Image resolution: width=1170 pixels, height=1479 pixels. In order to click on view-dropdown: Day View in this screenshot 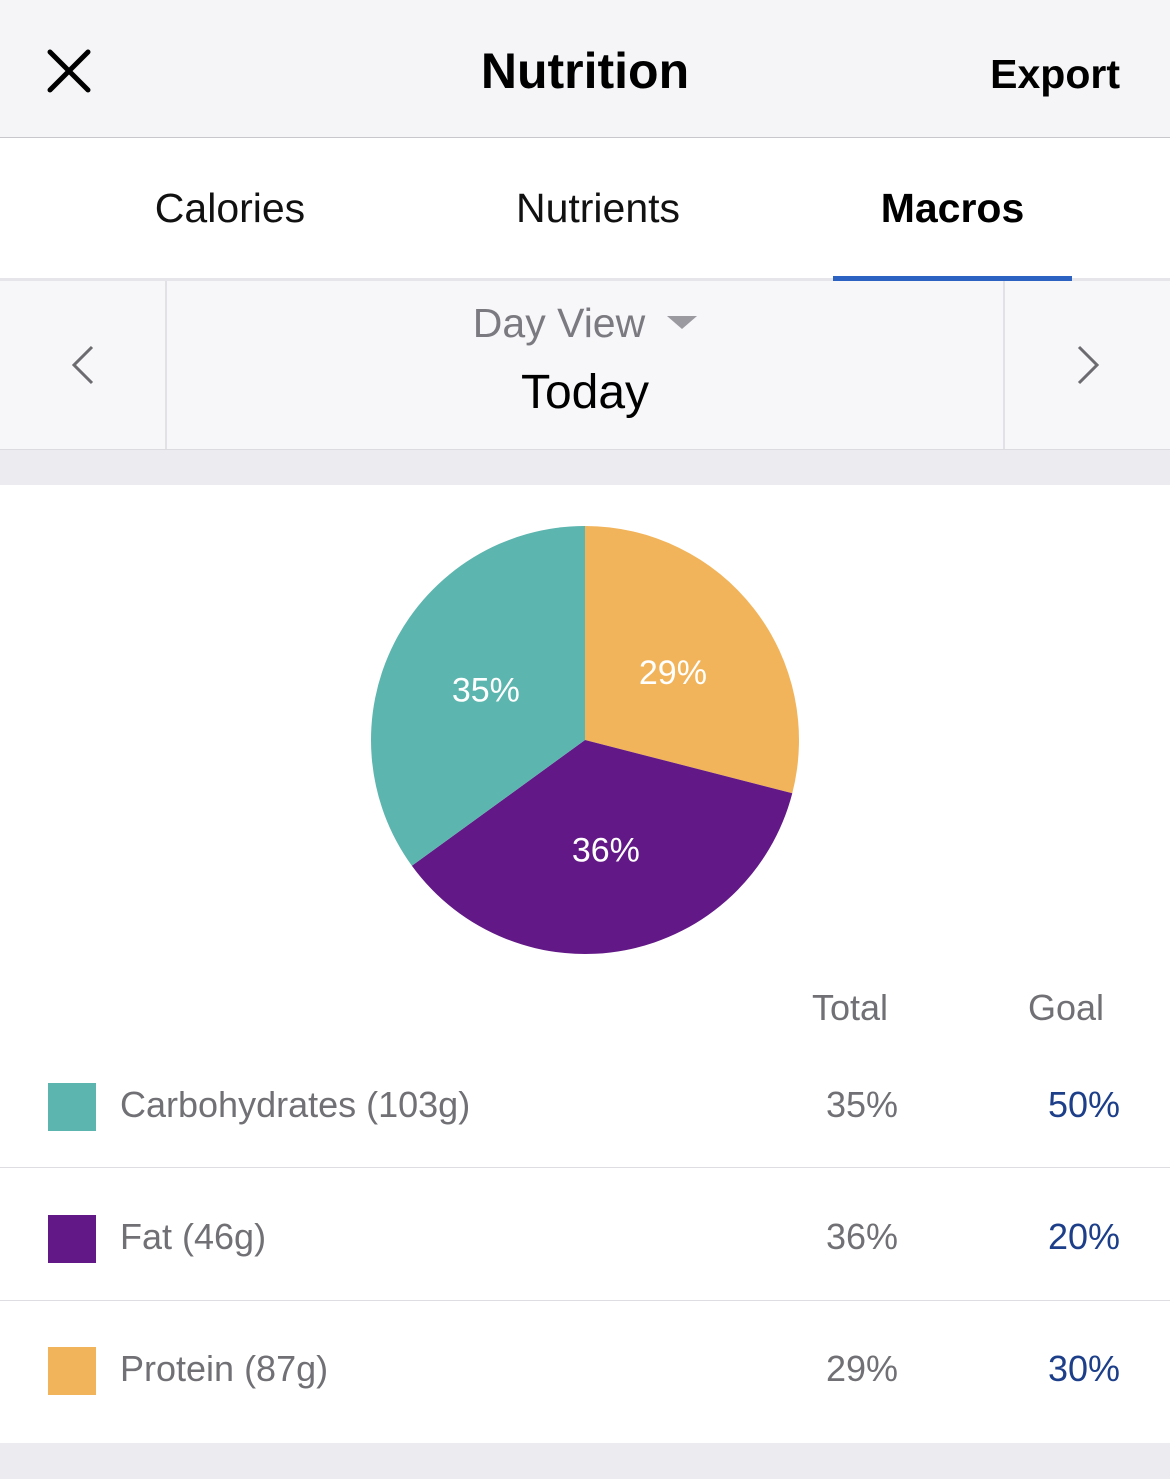, I will do `click(585, 323)`.